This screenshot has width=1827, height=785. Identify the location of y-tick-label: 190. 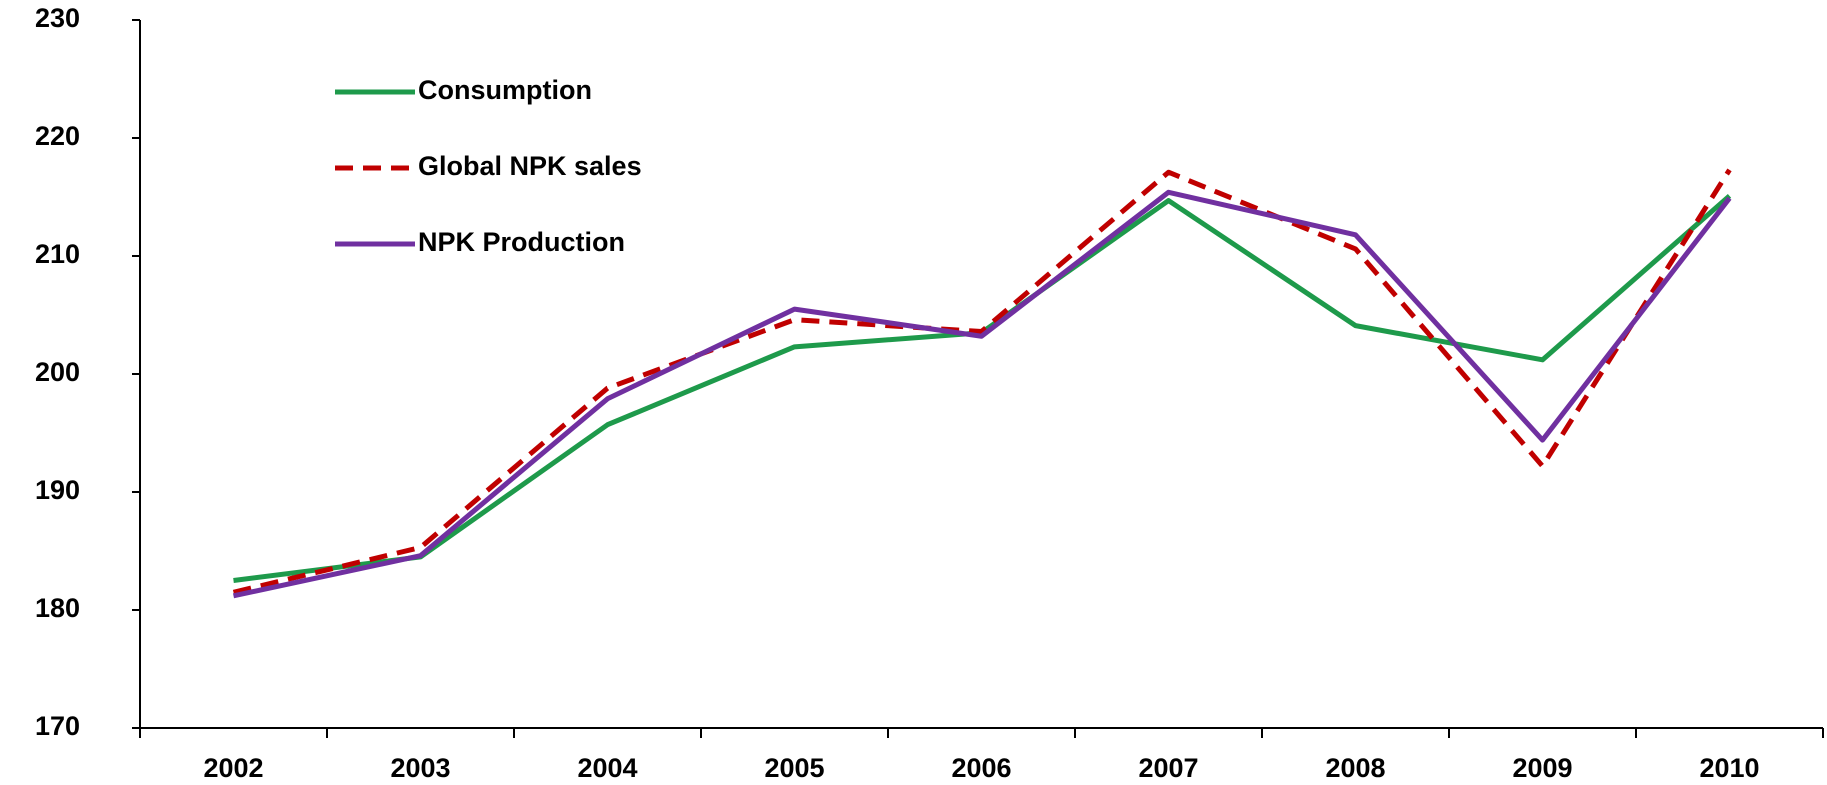
(57, 490).